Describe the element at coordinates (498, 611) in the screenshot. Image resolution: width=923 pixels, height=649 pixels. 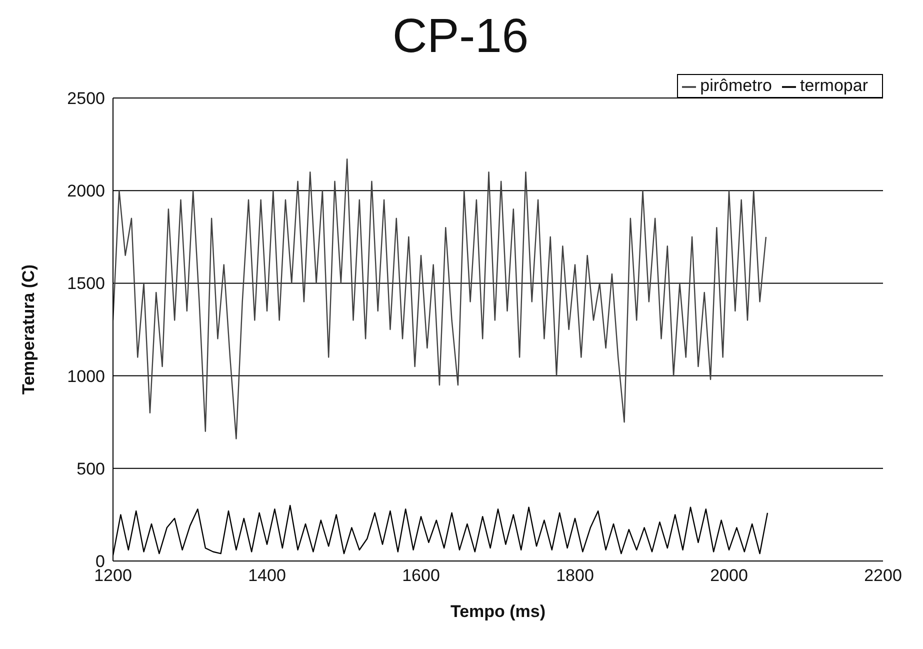
I see `x-axis-title: Tempo (ms)` at that location.